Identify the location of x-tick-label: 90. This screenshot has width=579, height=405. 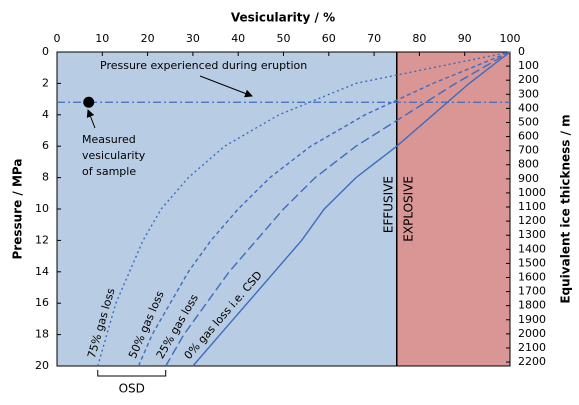
(465, 38).